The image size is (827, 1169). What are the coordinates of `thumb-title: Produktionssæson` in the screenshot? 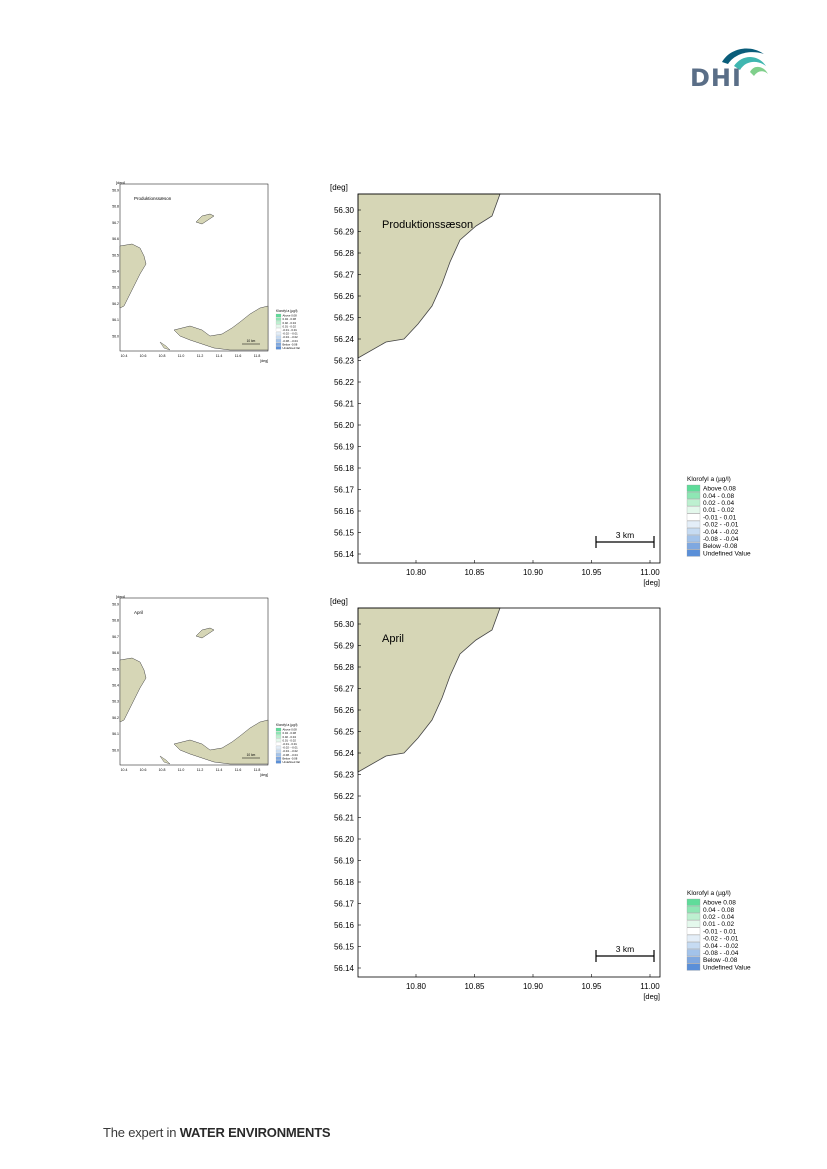 It's located at (153, 198).